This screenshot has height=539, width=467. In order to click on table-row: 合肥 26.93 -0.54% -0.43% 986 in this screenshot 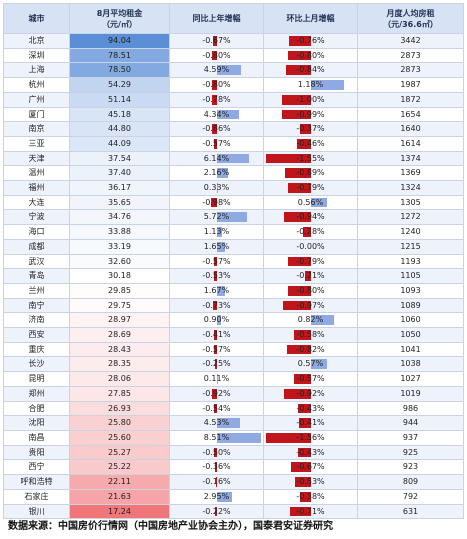, I will do `click(233, 408)`.